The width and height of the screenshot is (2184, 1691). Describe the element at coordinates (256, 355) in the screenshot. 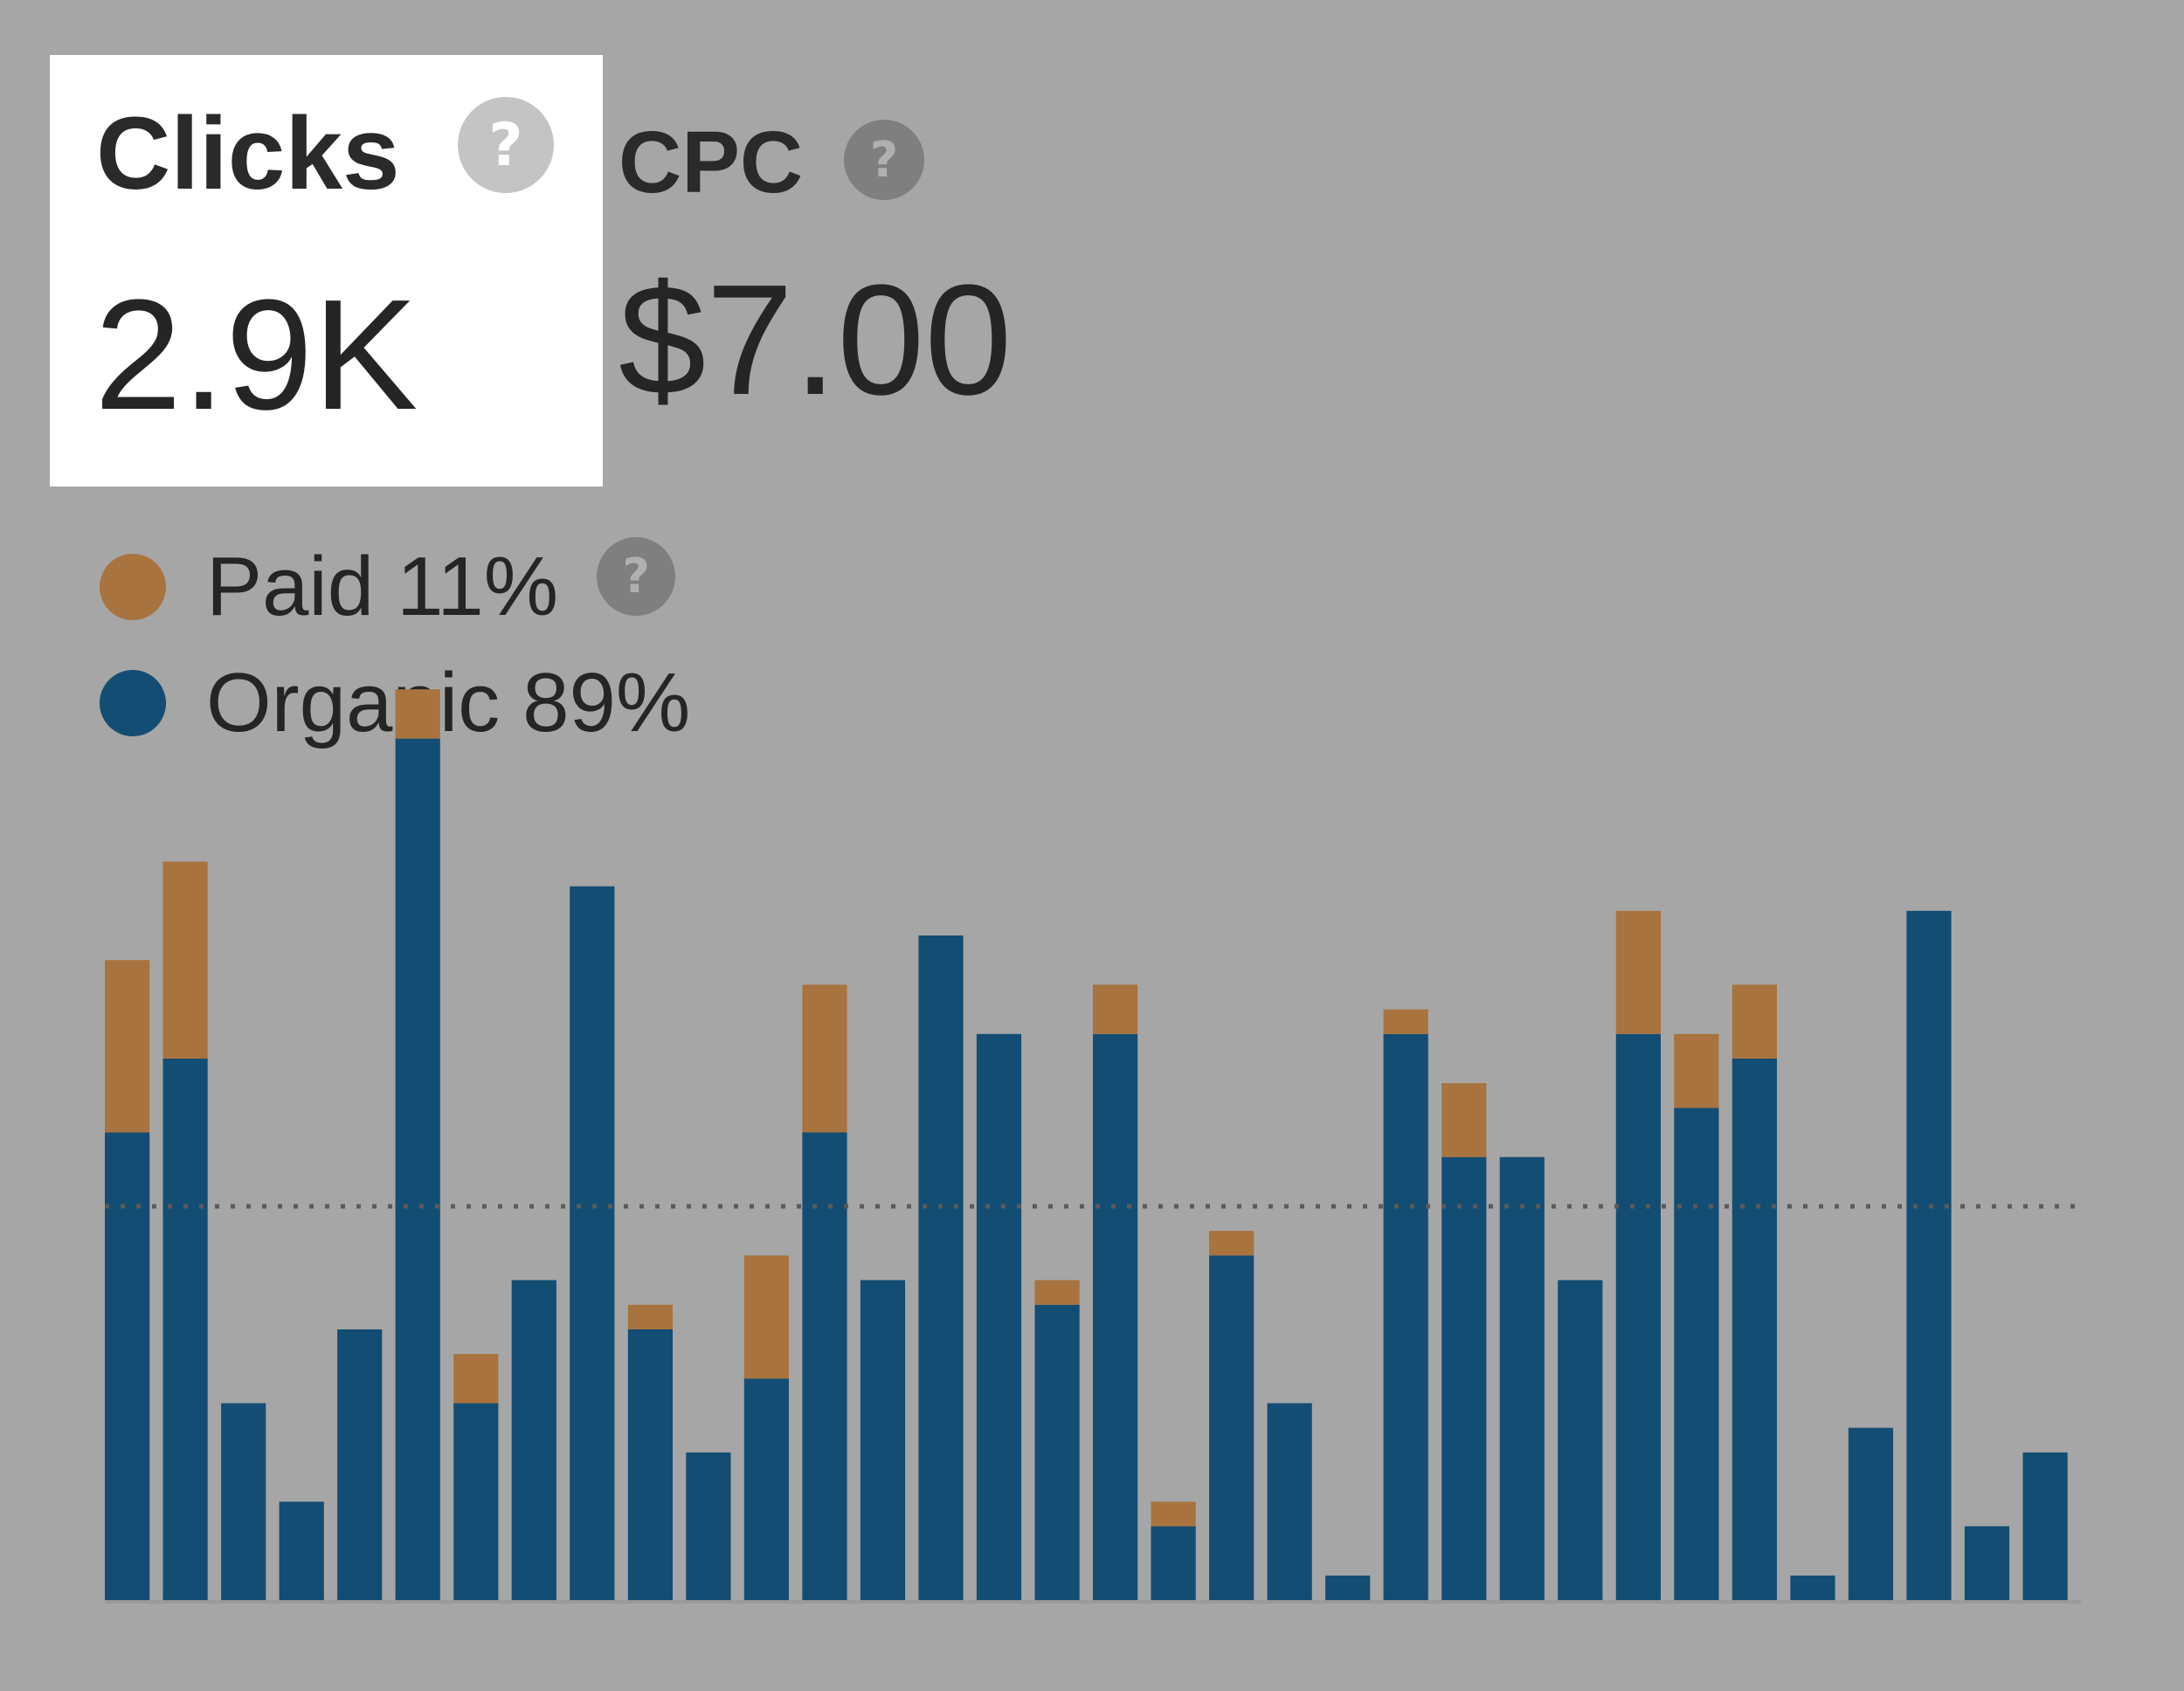

I see `clicks-value: 2.9K` at that location.